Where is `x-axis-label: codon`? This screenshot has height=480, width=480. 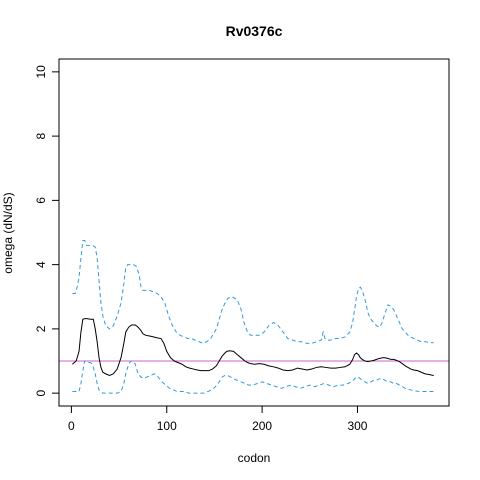
x-axis-label: codon is located at coordinates (254, 458).